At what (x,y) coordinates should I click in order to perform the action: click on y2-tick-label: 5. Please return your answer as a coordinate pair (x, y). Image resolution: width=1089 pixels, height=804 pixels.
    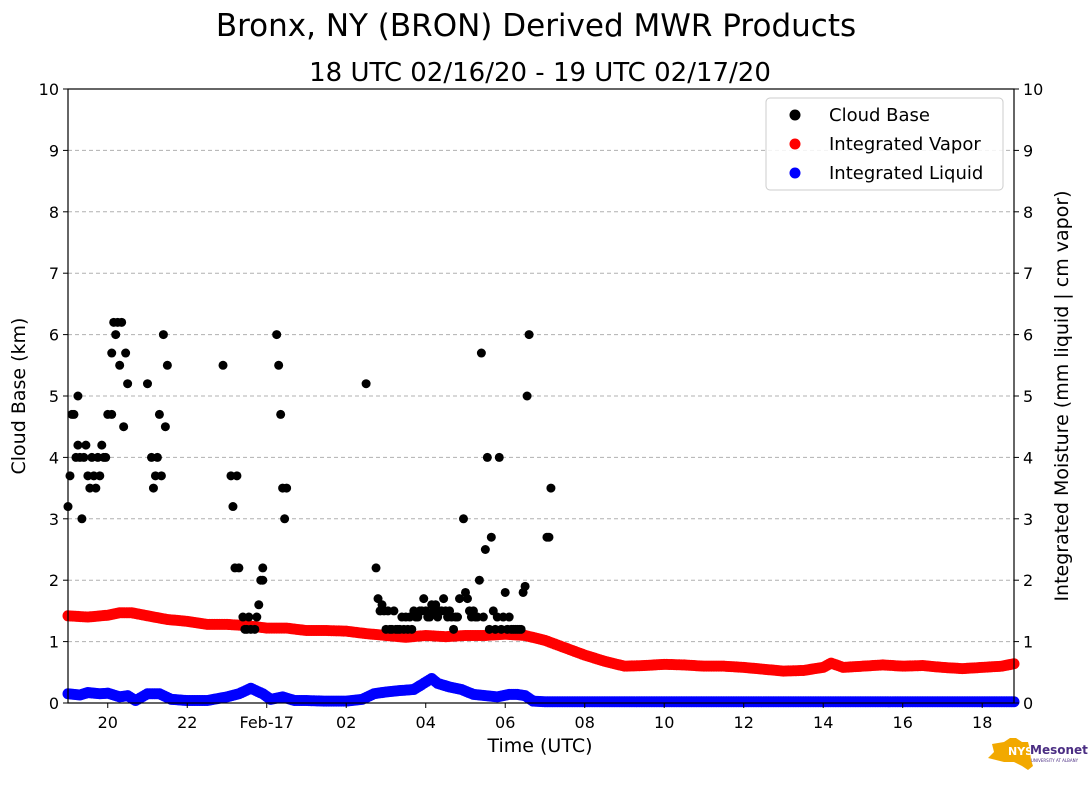
    Looking at the image, I should click on (1028, 396).